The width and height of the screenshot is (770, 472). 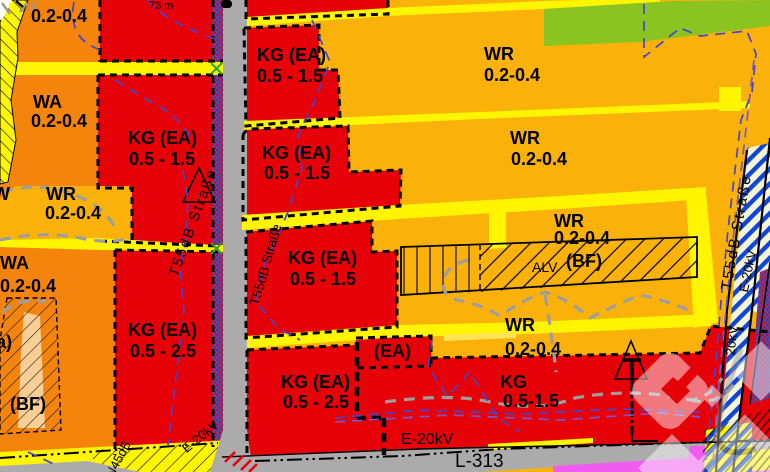 What do you see at coordinates (531, 401) in the screenshot?
I see `svg-text: 0.5-1.5` at bounding box center [531, 401].